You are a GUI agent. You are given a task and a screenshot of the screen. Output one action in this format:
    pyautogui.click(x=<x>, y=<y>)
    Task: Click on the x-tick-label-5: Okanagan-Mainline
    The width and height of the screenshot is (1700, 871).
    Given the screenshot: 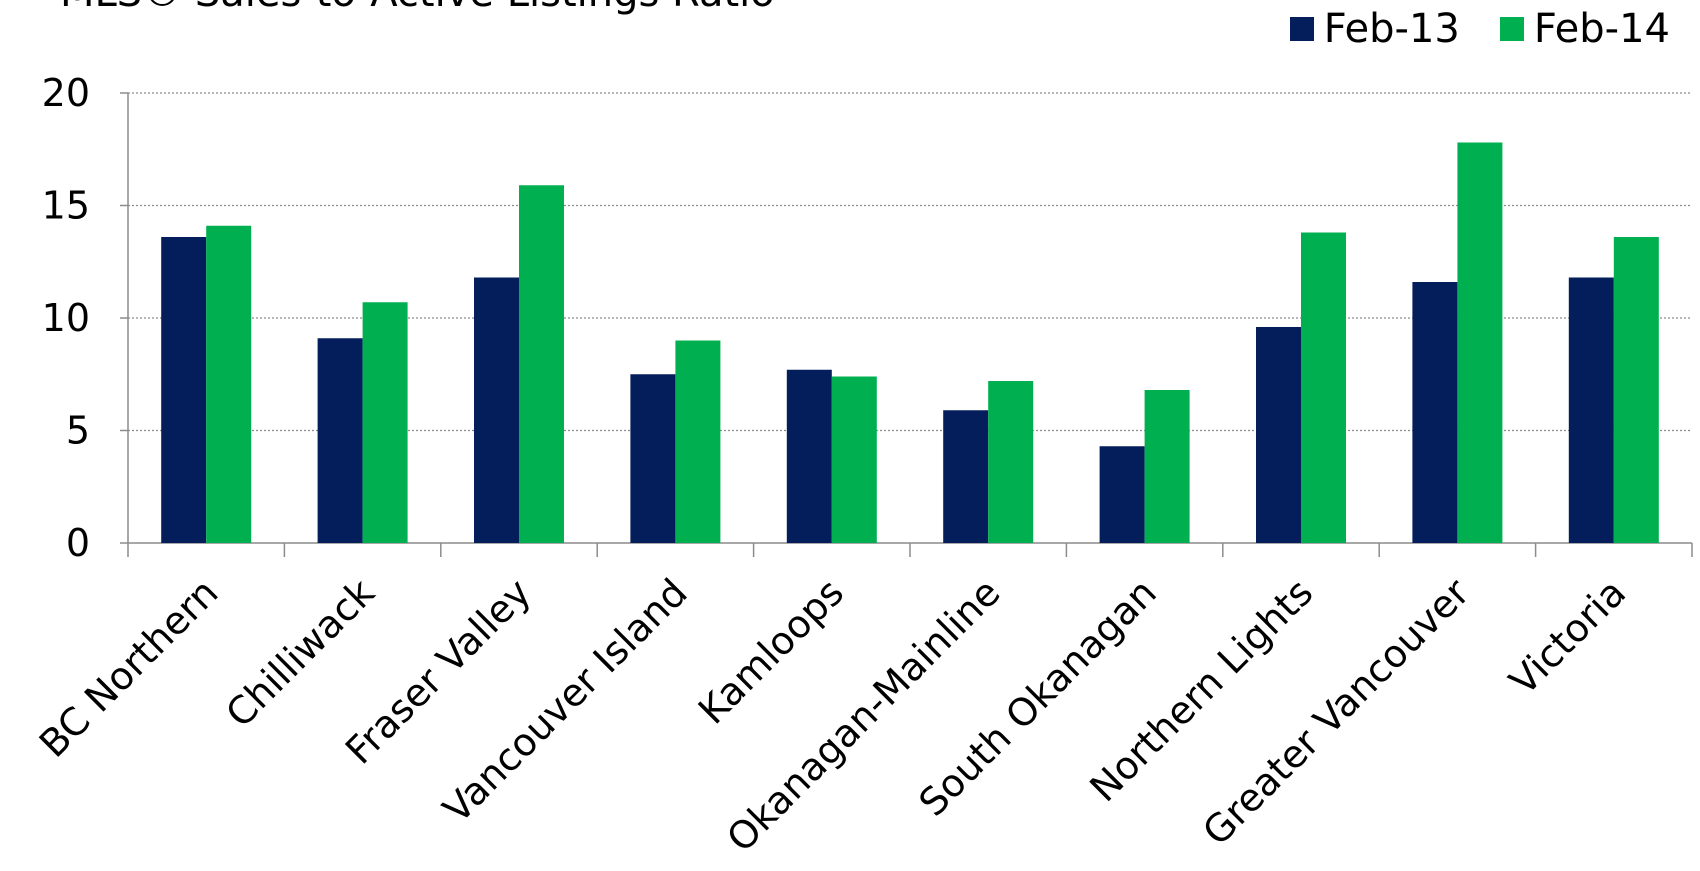 What is the action you would take?
    pyautogui.click(x=863, y=715)
    